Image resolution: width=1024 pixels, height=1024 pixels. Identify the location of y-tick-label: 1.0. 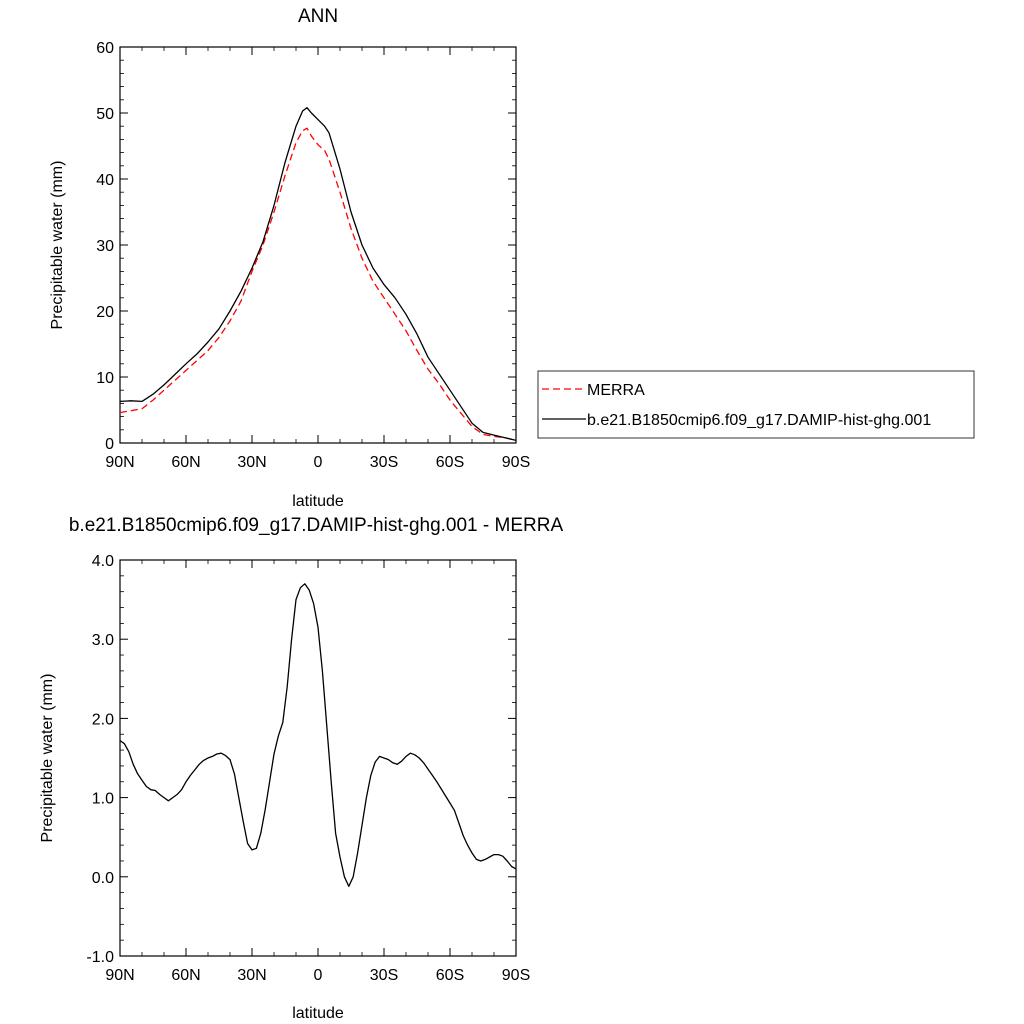
(103, 799).